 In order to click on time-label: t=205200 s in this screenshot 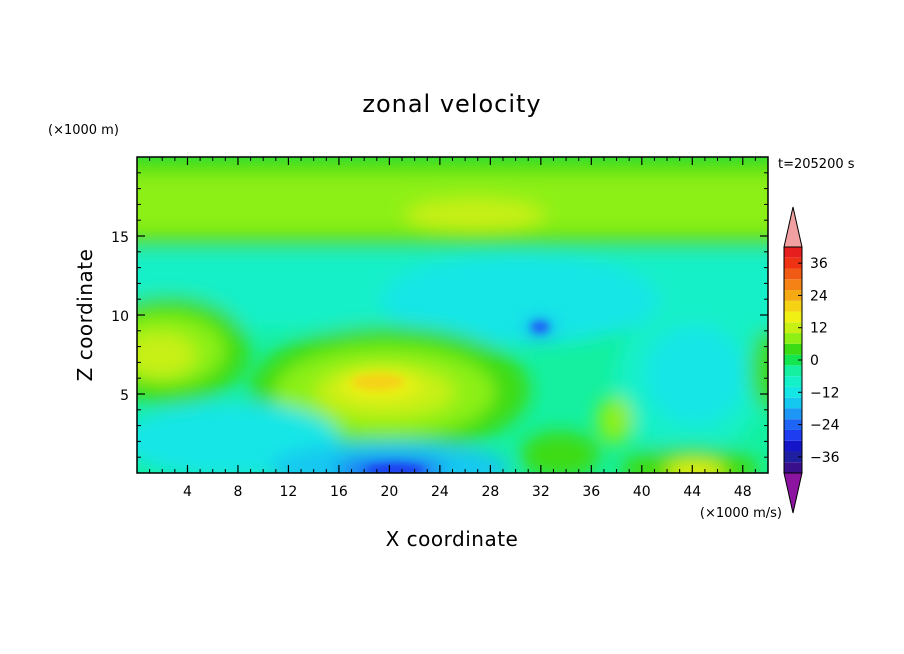, I will do `click(816, 164)`.